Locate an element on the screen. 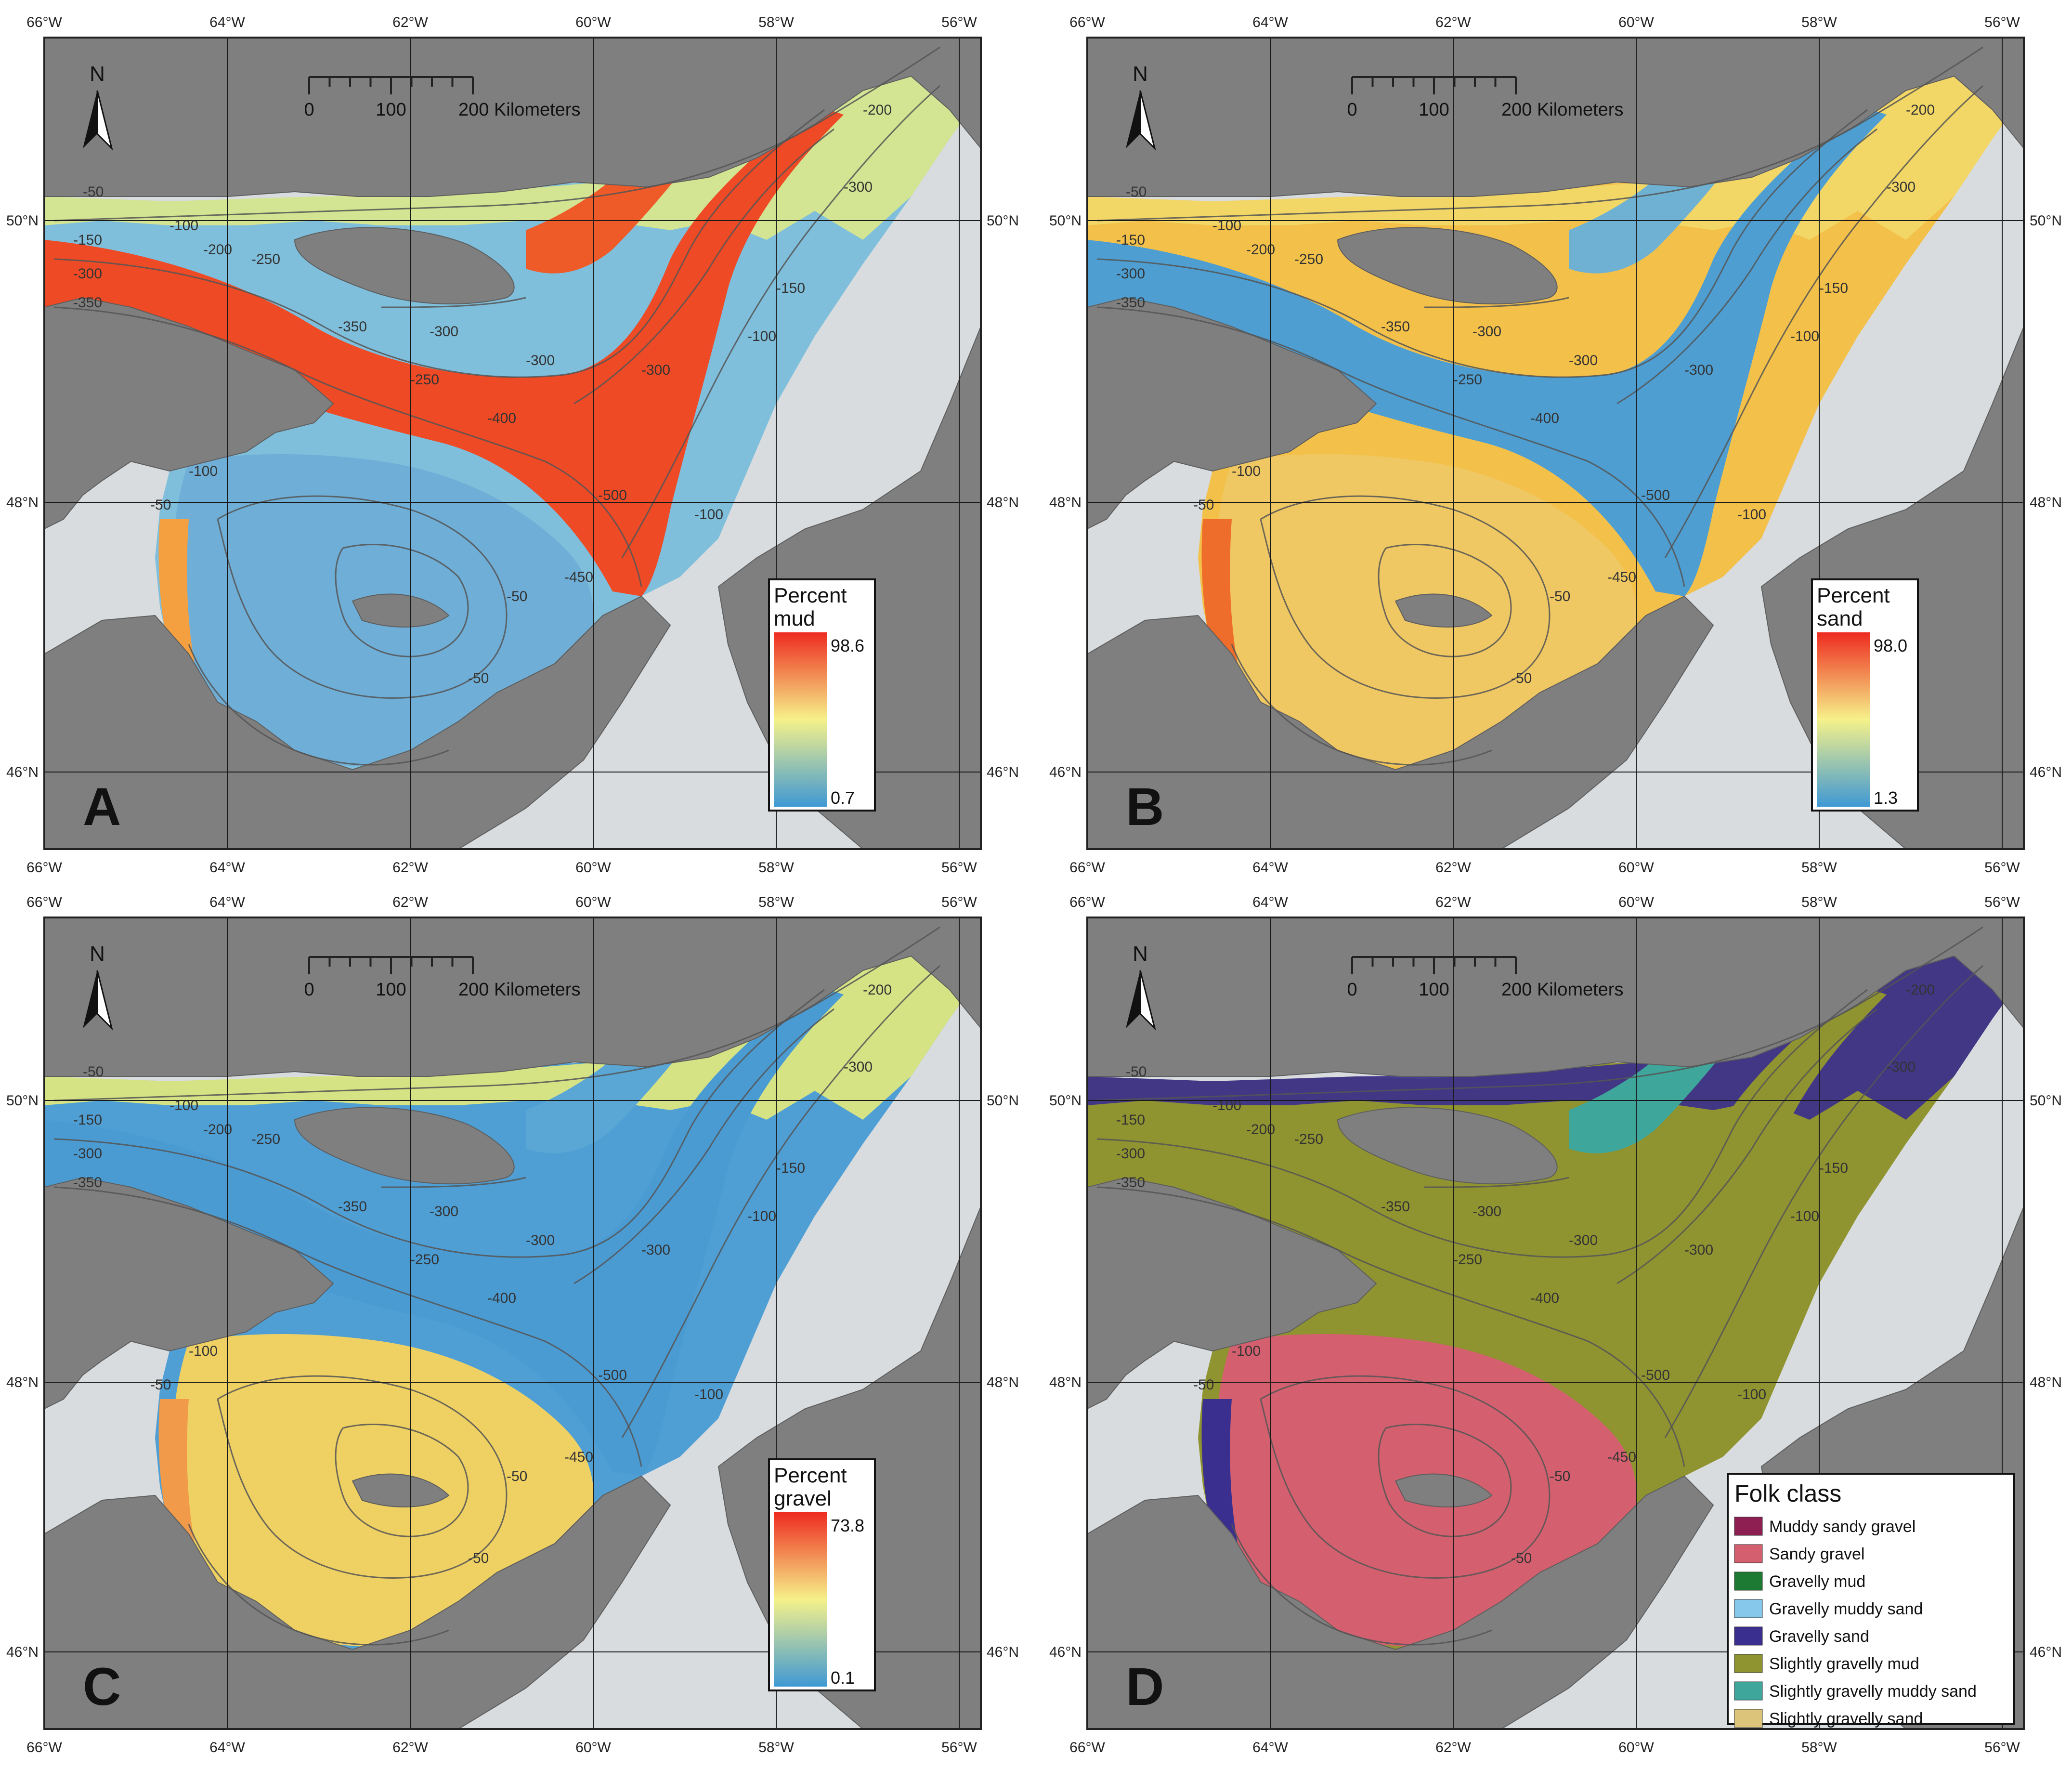  laurentian-channel is located at coordinates (1487, 350).